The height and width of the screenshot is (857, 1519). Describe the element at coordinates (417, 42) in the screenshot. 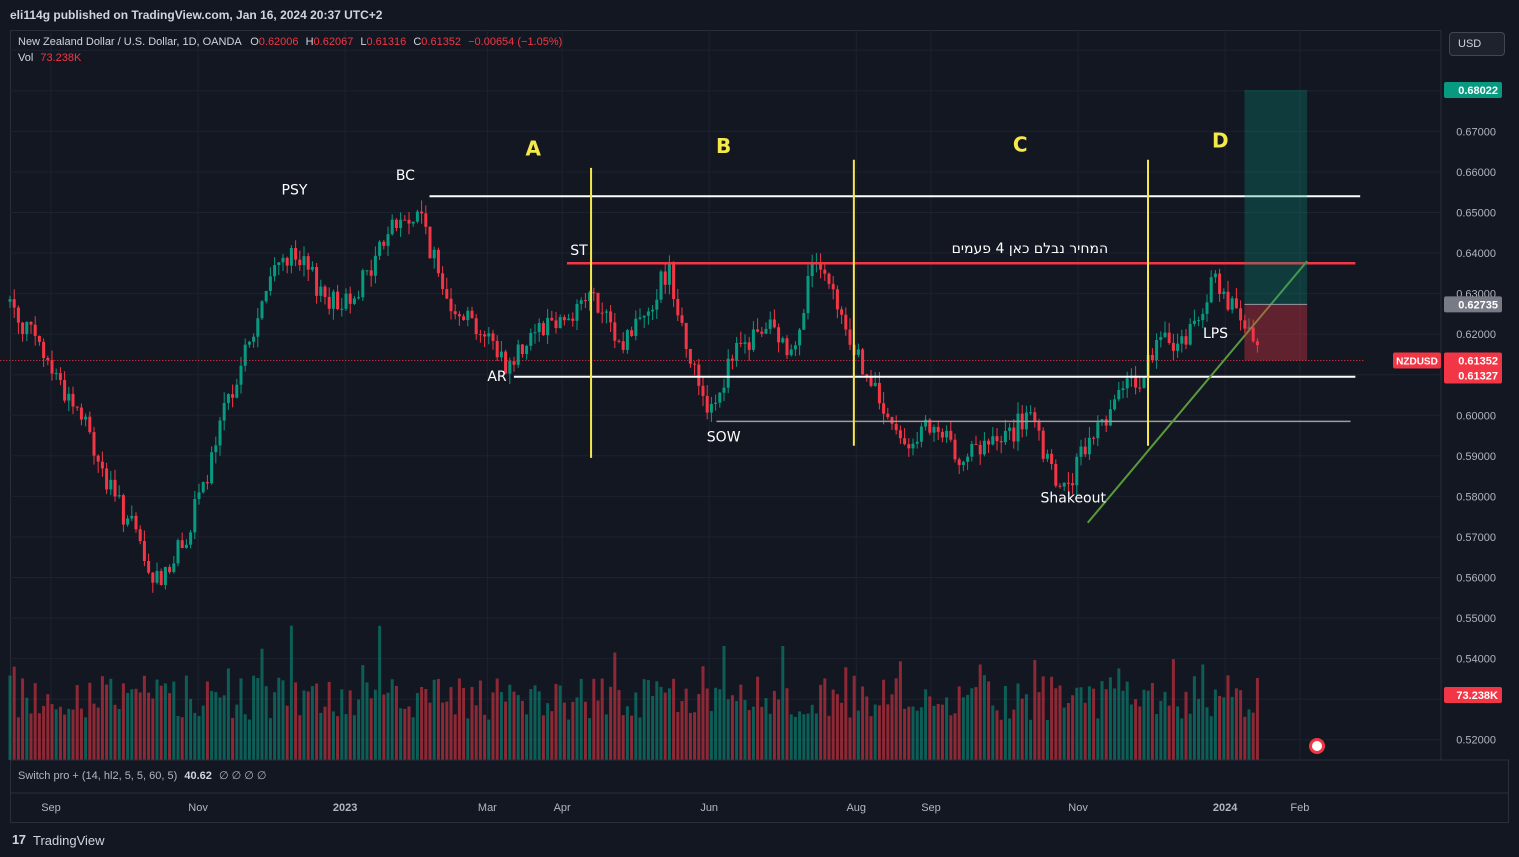

I see `close-label: C` at that location.